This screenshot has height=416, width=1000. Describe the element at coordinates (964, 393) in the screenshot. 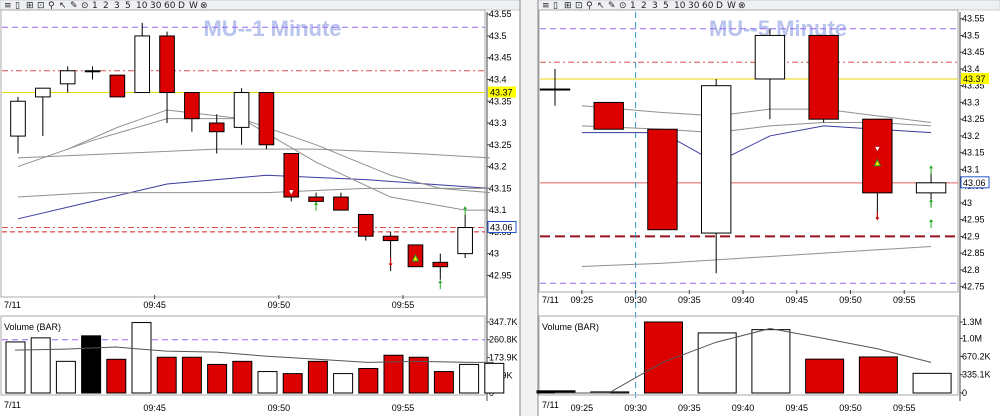

I see `vol-y-tick-label: 0` at that location.